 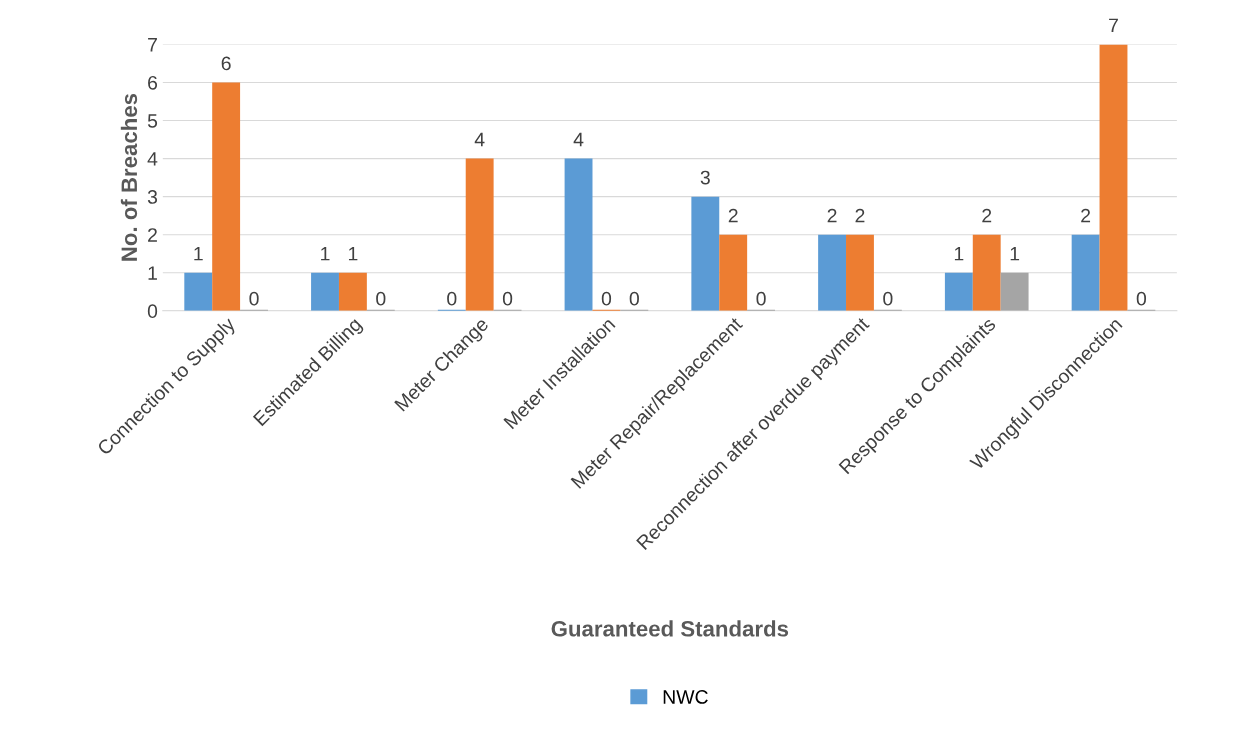 I want to click on y-tick-label: 1, so click(x=152, y=273).